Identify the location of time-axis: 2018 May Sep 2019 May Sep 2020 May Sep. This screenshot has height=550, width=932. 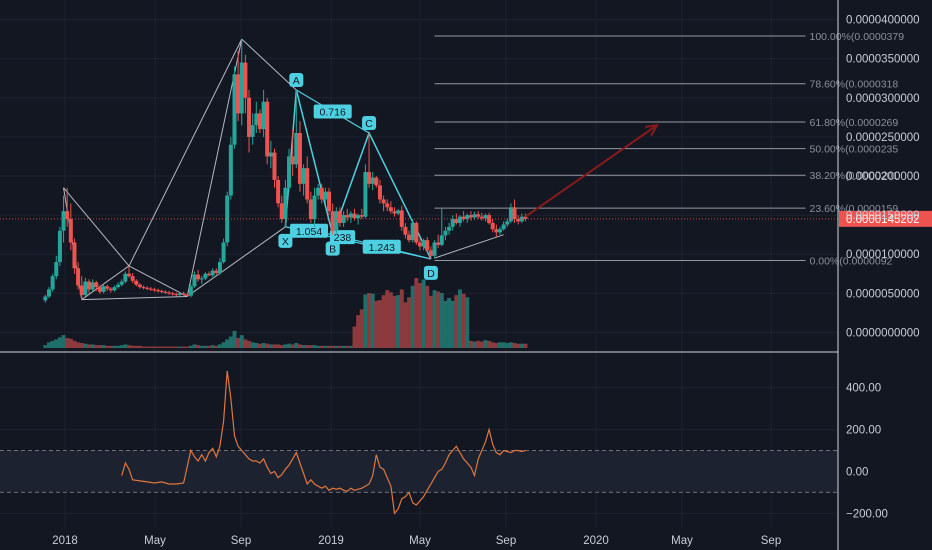
(416, 541).